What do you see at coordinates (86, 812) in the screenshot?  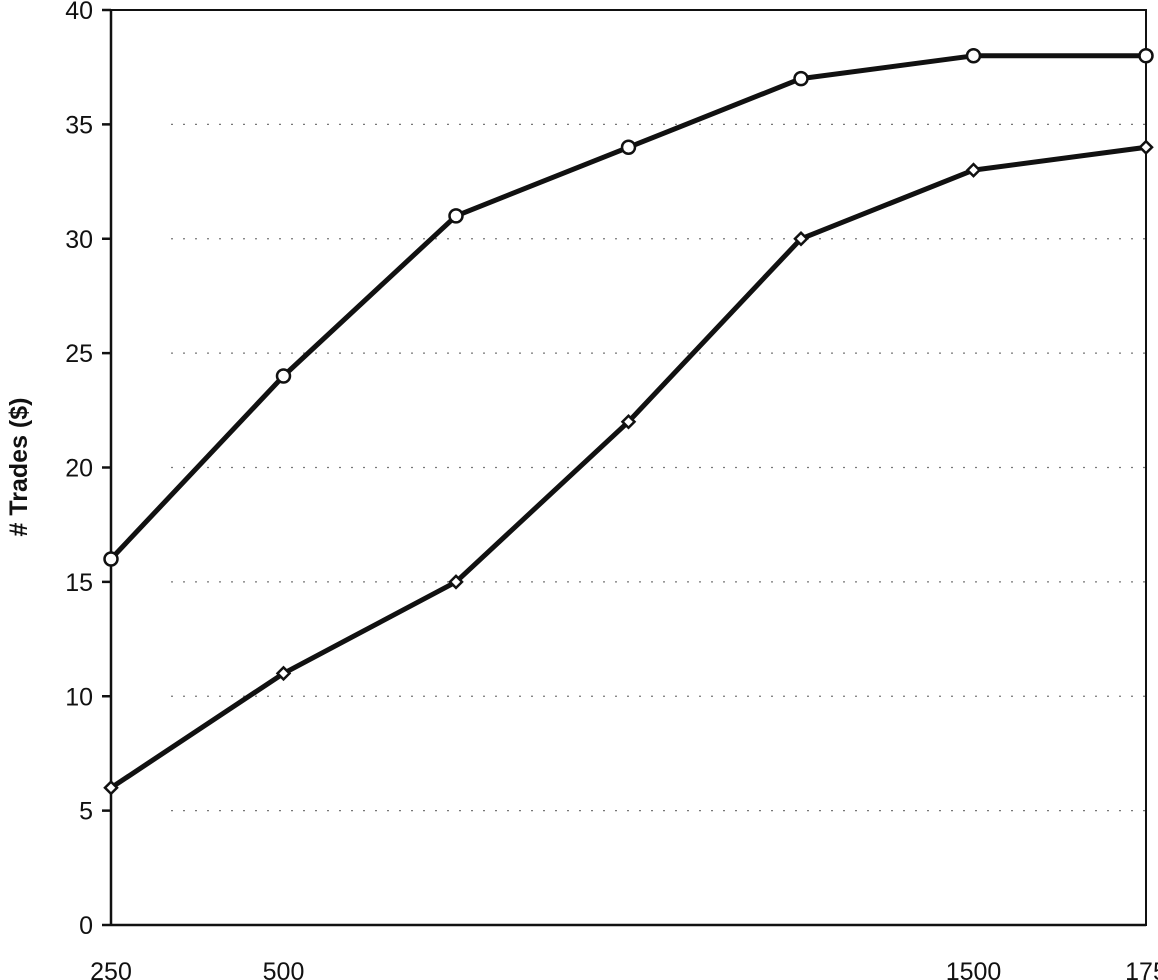 I see `y-tick-label: 5` at bounding box center [86, 812].